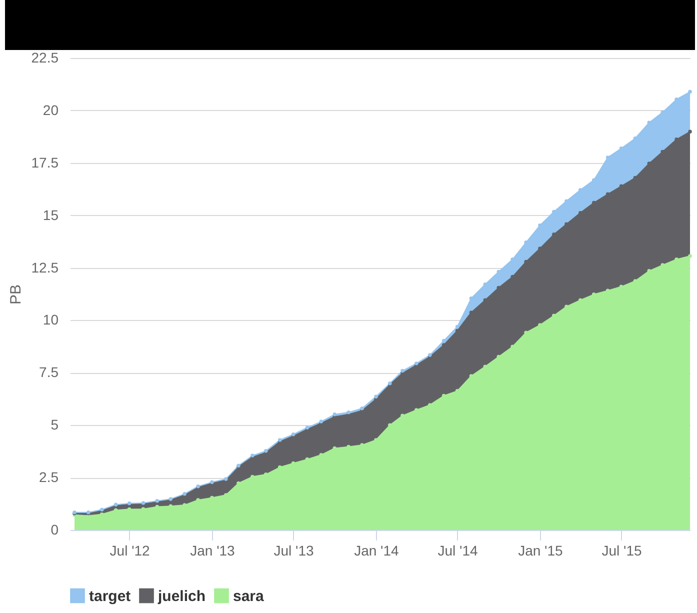 The height and width of the screenshot is (613, 697). Describe the element at coordinates (181, 596) in the screenshot. I see `legend-label: juelich` at that location.